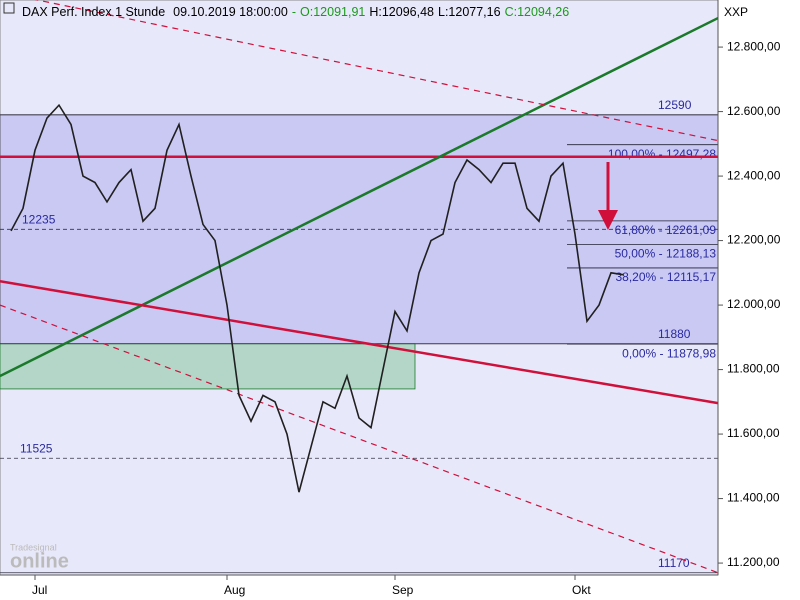  I want to click on fib-label: 100,00% - 12497,28, so click(662, 154).